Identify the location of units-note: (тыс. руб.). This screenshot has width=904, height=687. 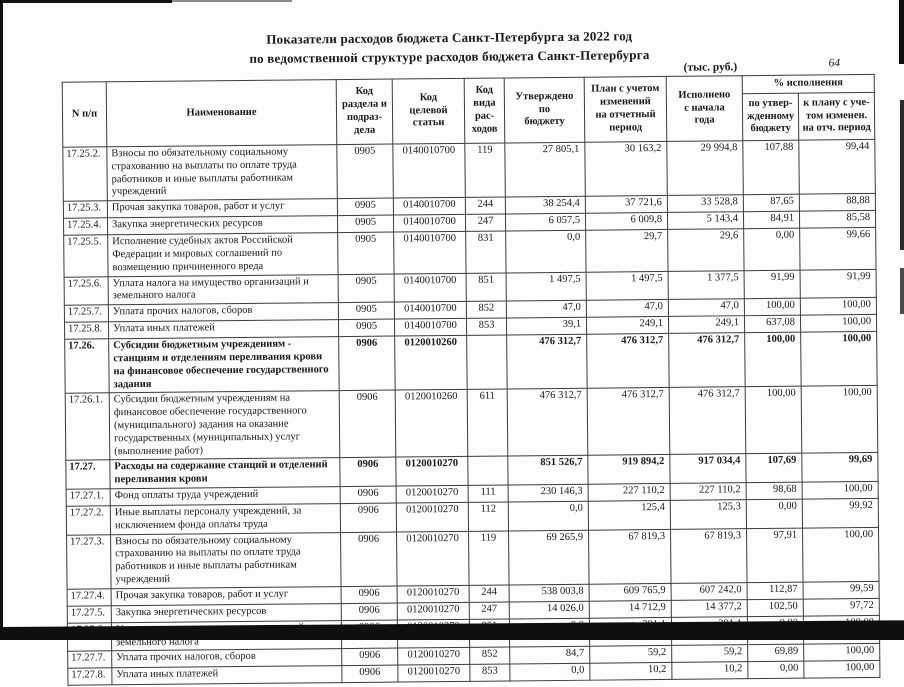
(710, 67).